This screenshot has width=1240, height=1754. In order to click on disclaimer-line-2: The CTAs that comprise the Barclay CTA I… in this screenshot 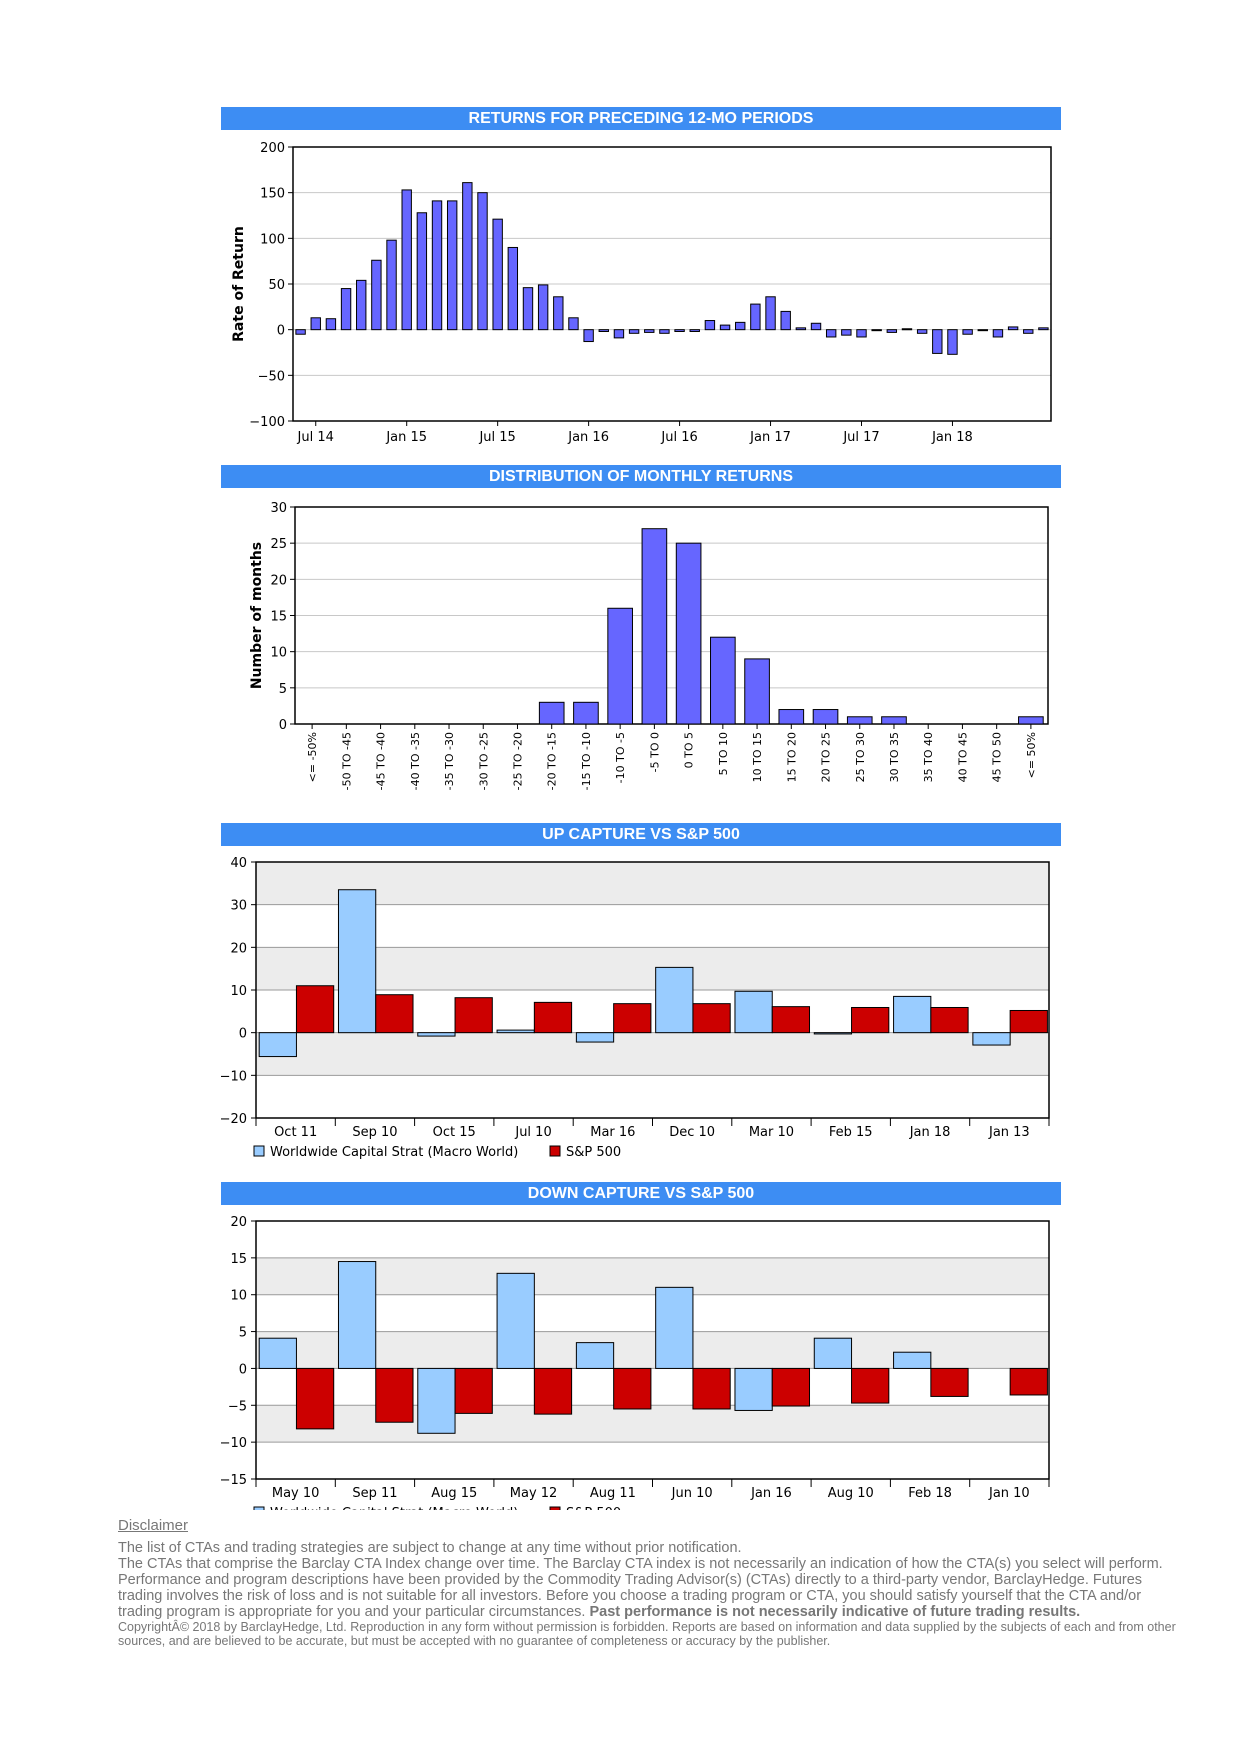, I will do `click(640, 1564)`.